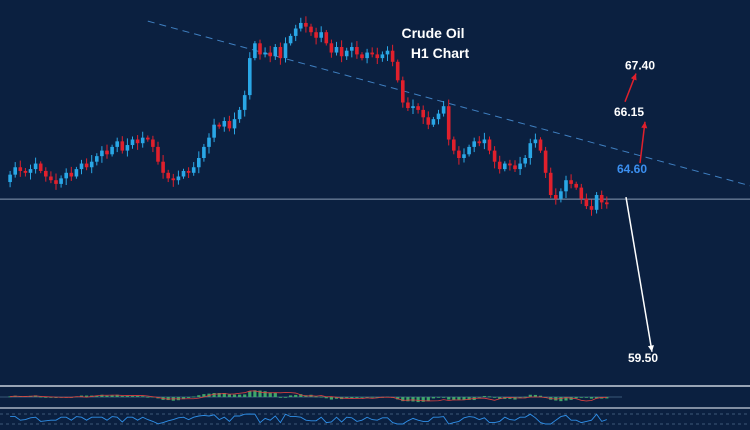 The image size is (750, 430). I want to click on price-level-label: 59.50, so click(643, 358).